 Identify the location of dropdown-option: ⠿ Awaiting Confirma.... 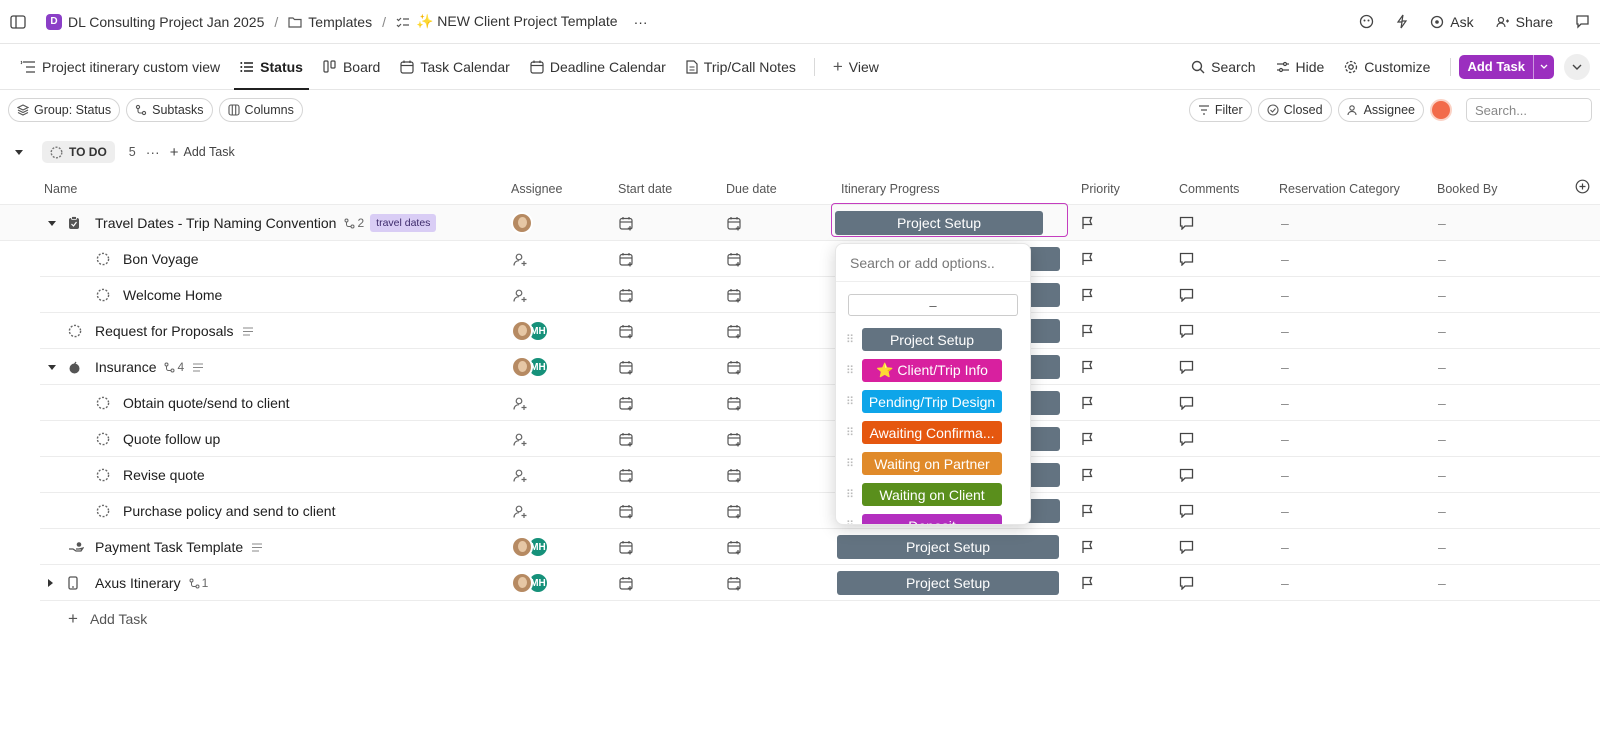
(933, 432).